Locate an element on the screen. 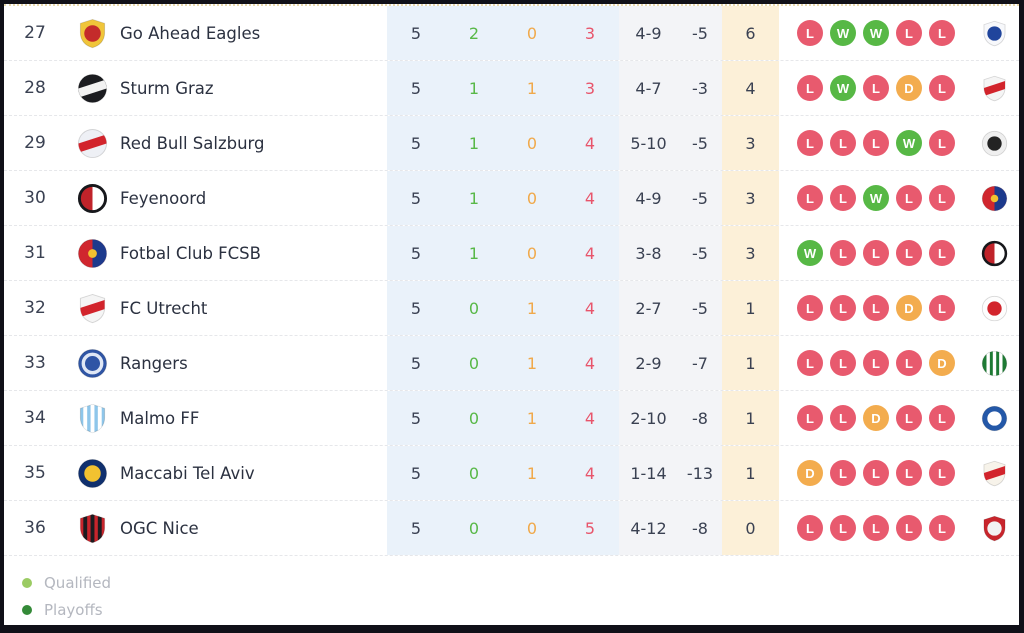  sc-braga-badge is located at coordinates (994, 528).